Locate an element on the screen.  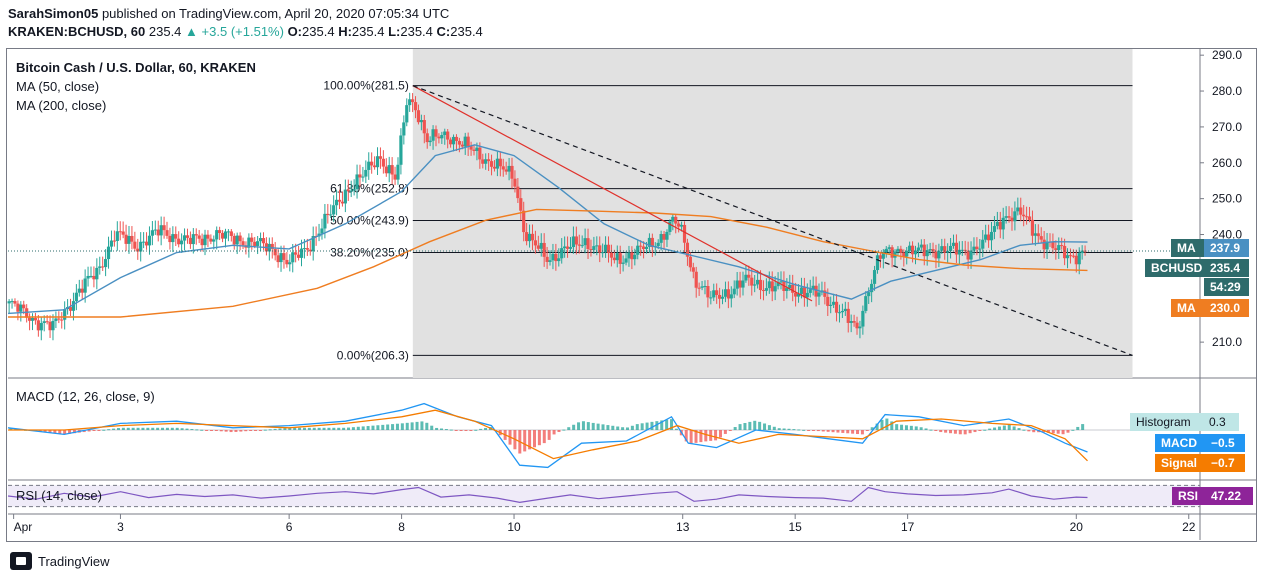
tradingview-logo: TradingView is located at coordinates (60, 561).